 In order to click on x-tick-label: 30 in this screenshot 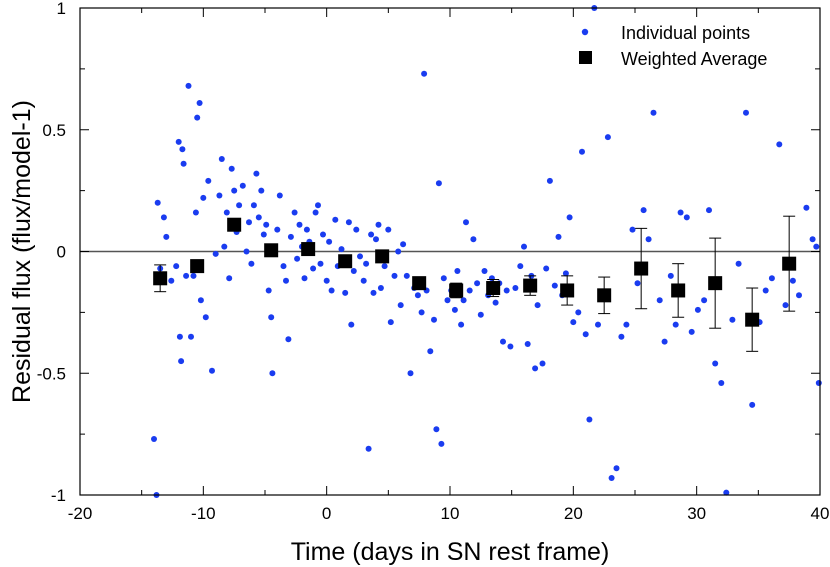, I will do `click(696, 513)`.